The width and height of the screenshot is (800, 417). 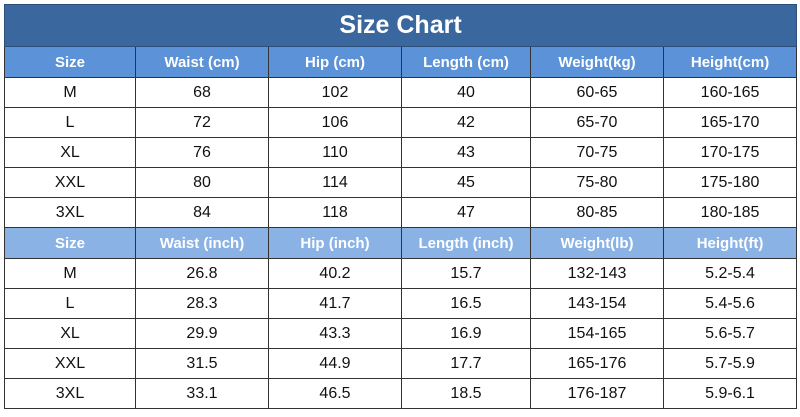 I want to click on cm-column-header: Size, so click(x=70, y=62).